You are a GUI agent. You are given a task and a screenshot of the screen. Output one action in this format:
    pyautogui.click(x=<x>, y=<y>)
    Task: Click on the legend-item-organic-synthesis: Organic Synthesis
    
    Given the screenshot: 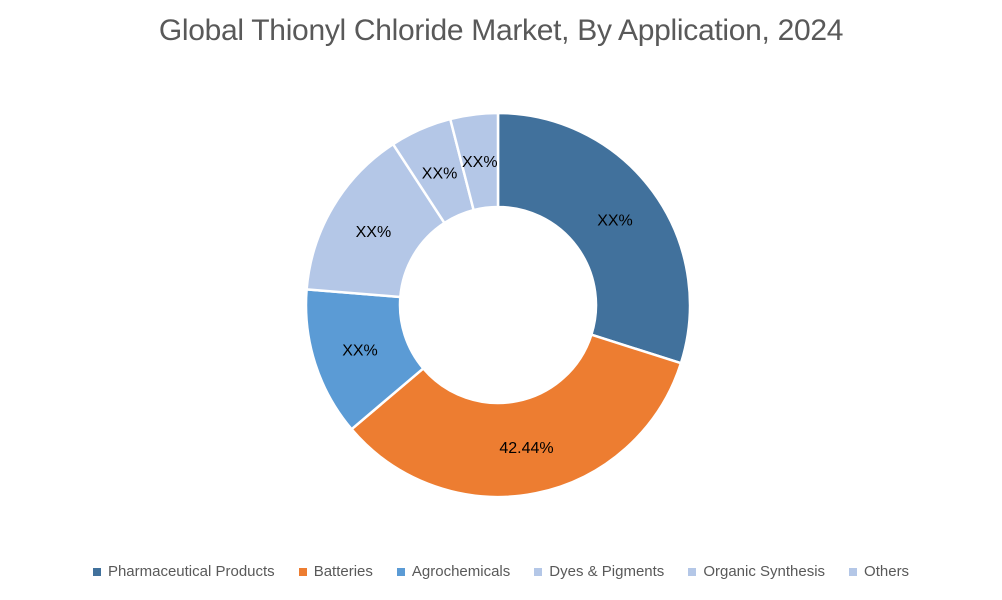 What is the action you would take?
    pyautogui.click(x=756, y=571)
    